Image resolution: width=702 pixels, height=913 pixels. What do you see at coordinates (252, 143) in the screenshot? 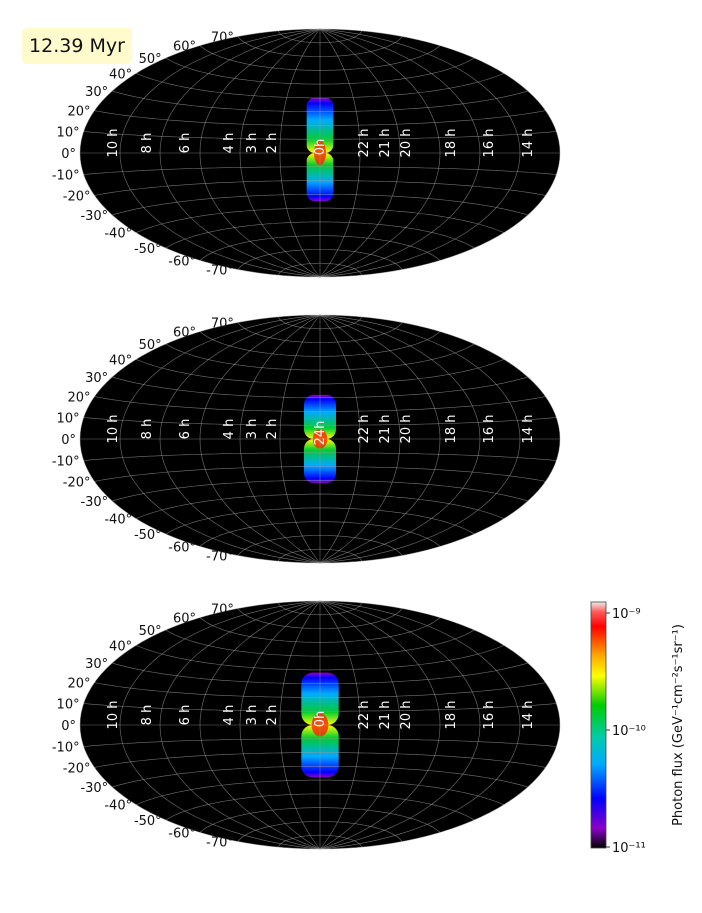
I see `right-ascension-label: 3 h` at bounding box center [252, 143].